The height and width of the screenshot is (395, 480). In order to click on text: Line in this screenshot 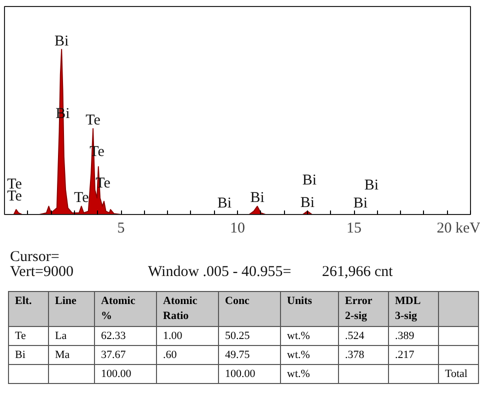, I will do `click(71, 309)`.